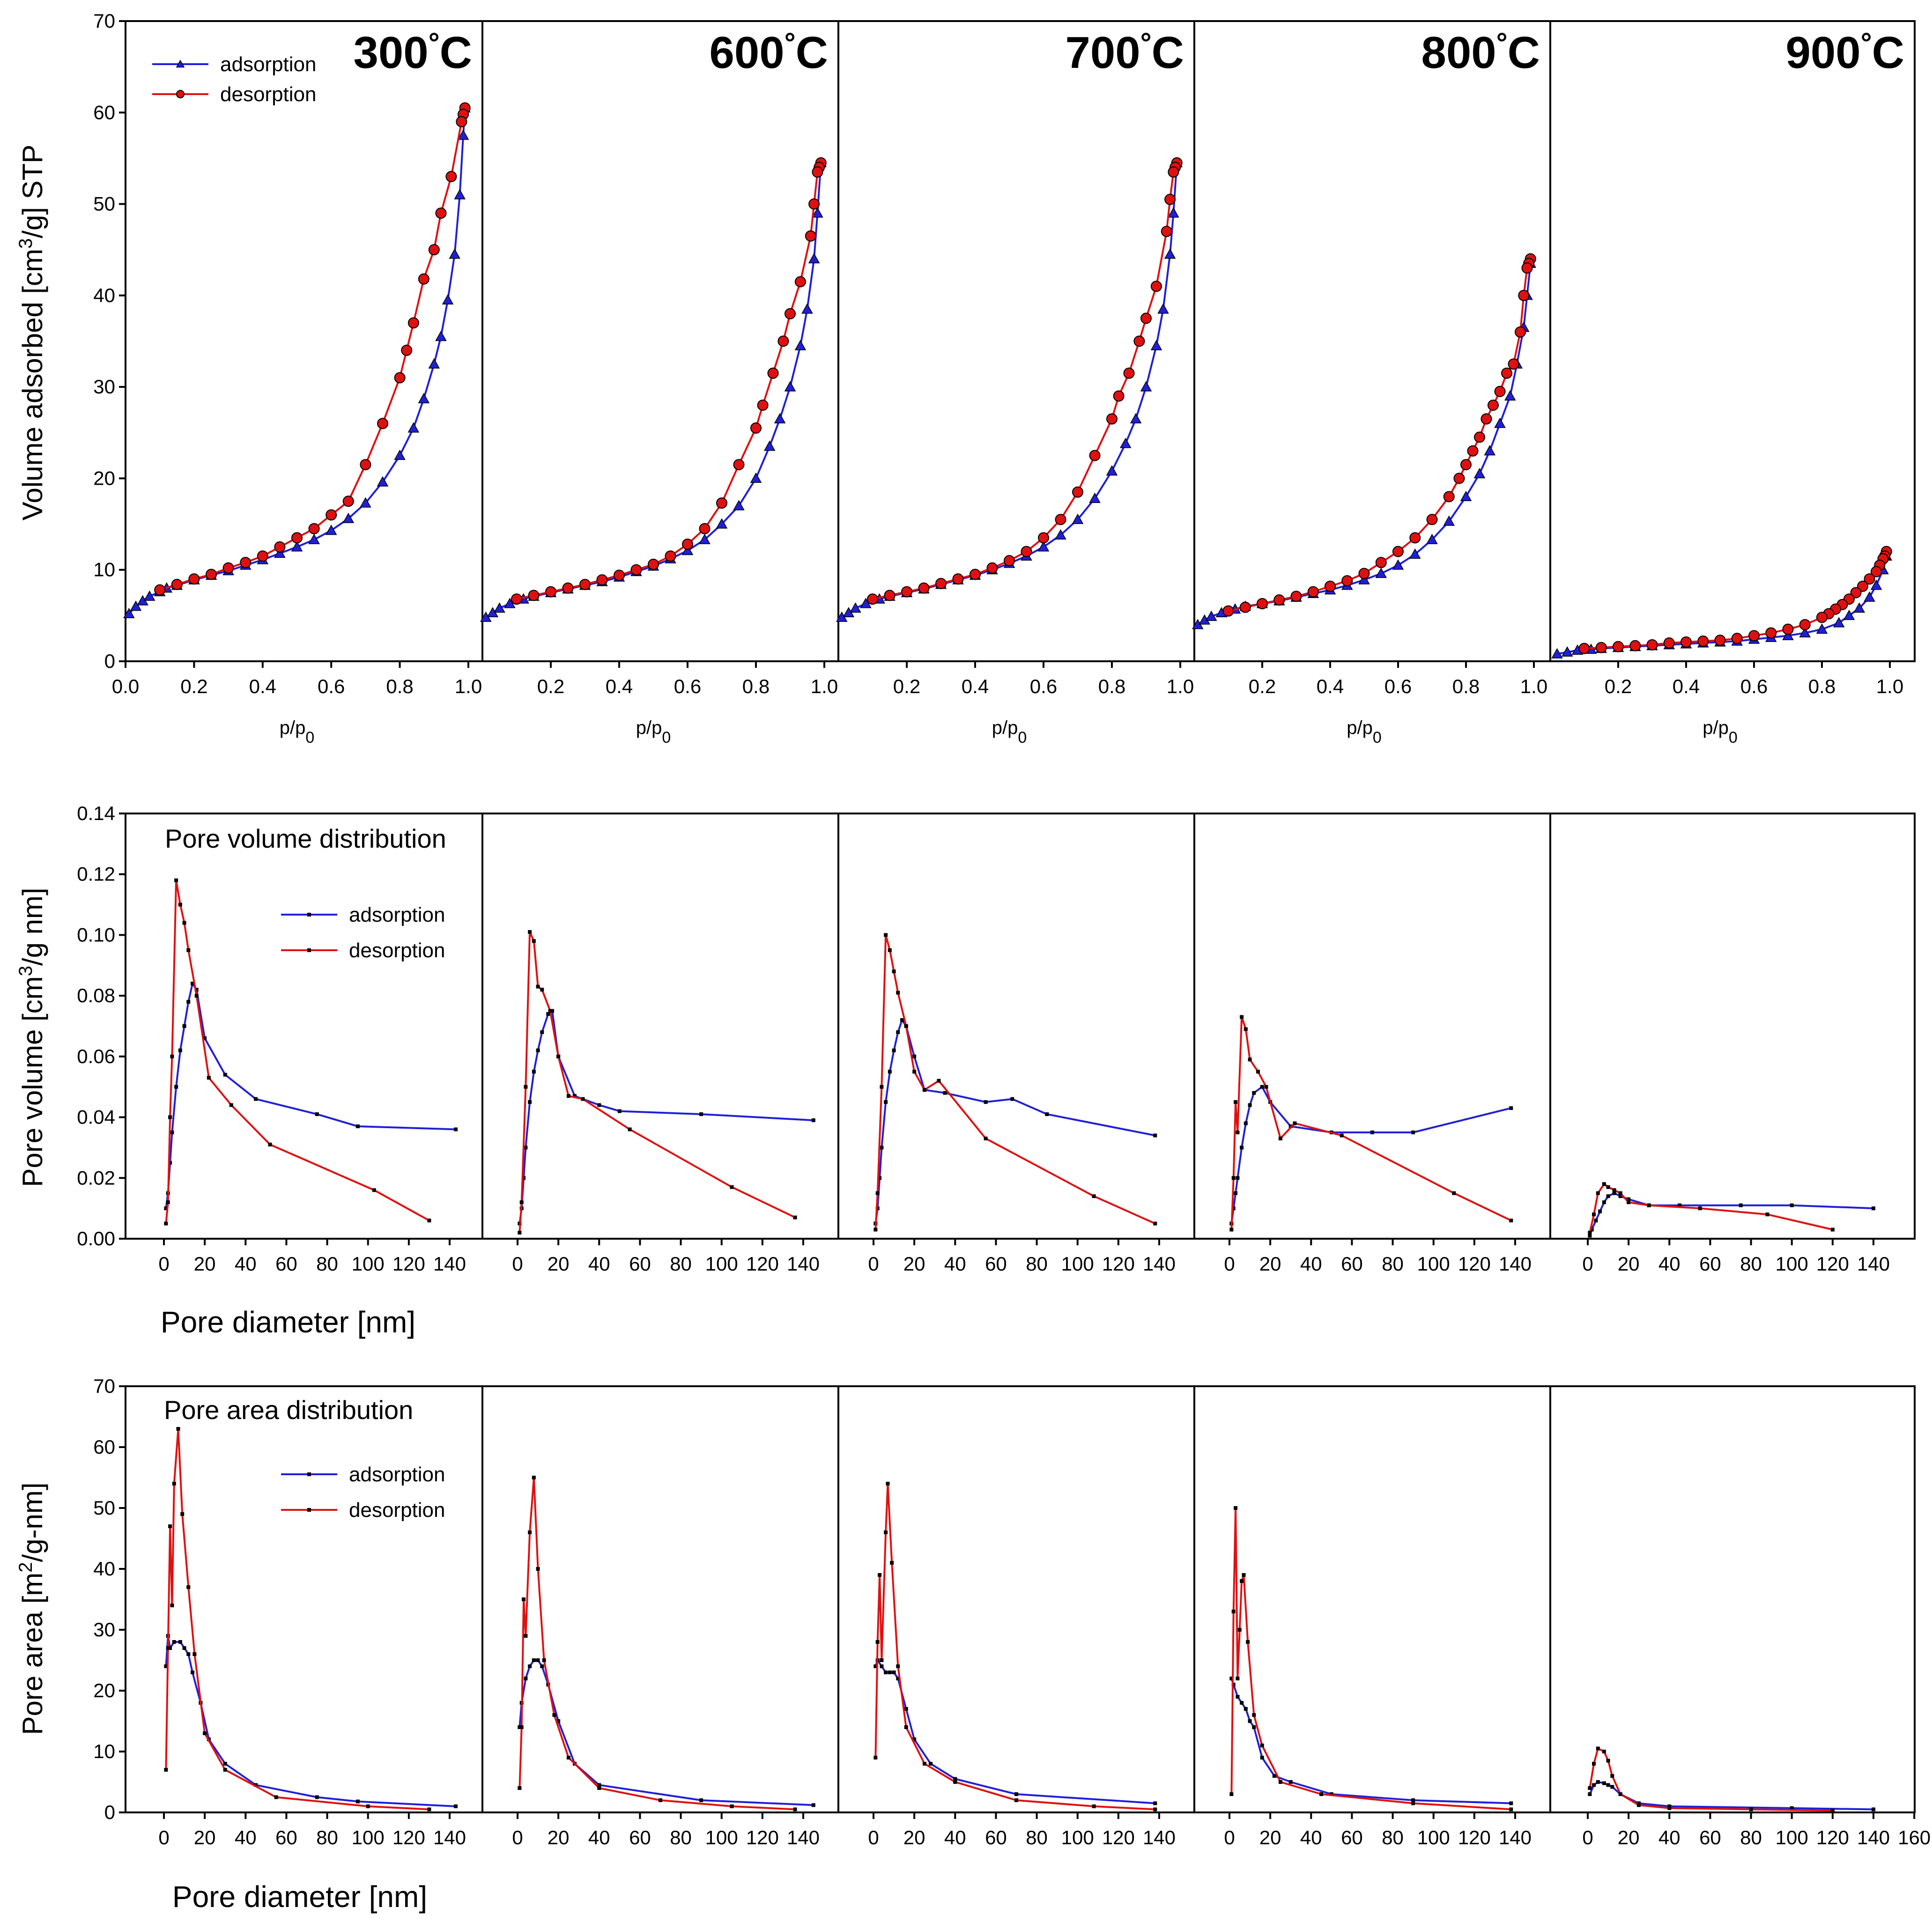 Image resolution: width=1932 pixels, height=1922 pixels. Describe the element at coordinates (104, 1569) in the screenshot. I see `pore_area-y-tick-label: 40` at that location.